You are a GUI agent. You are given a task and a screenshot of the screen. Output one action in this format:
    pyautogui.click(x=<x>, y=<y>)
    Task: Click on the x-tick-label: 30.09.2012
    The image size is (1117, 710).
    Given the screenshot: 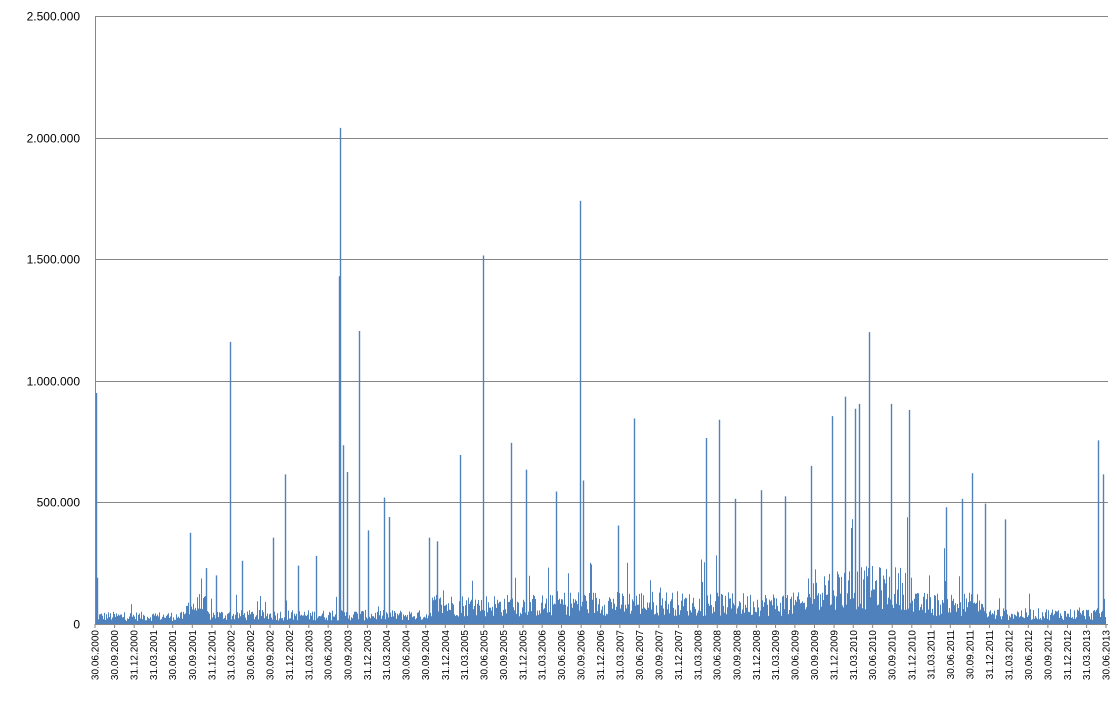 What is the action you would take?
    pyautogui.click(x=1048, y=655)
    